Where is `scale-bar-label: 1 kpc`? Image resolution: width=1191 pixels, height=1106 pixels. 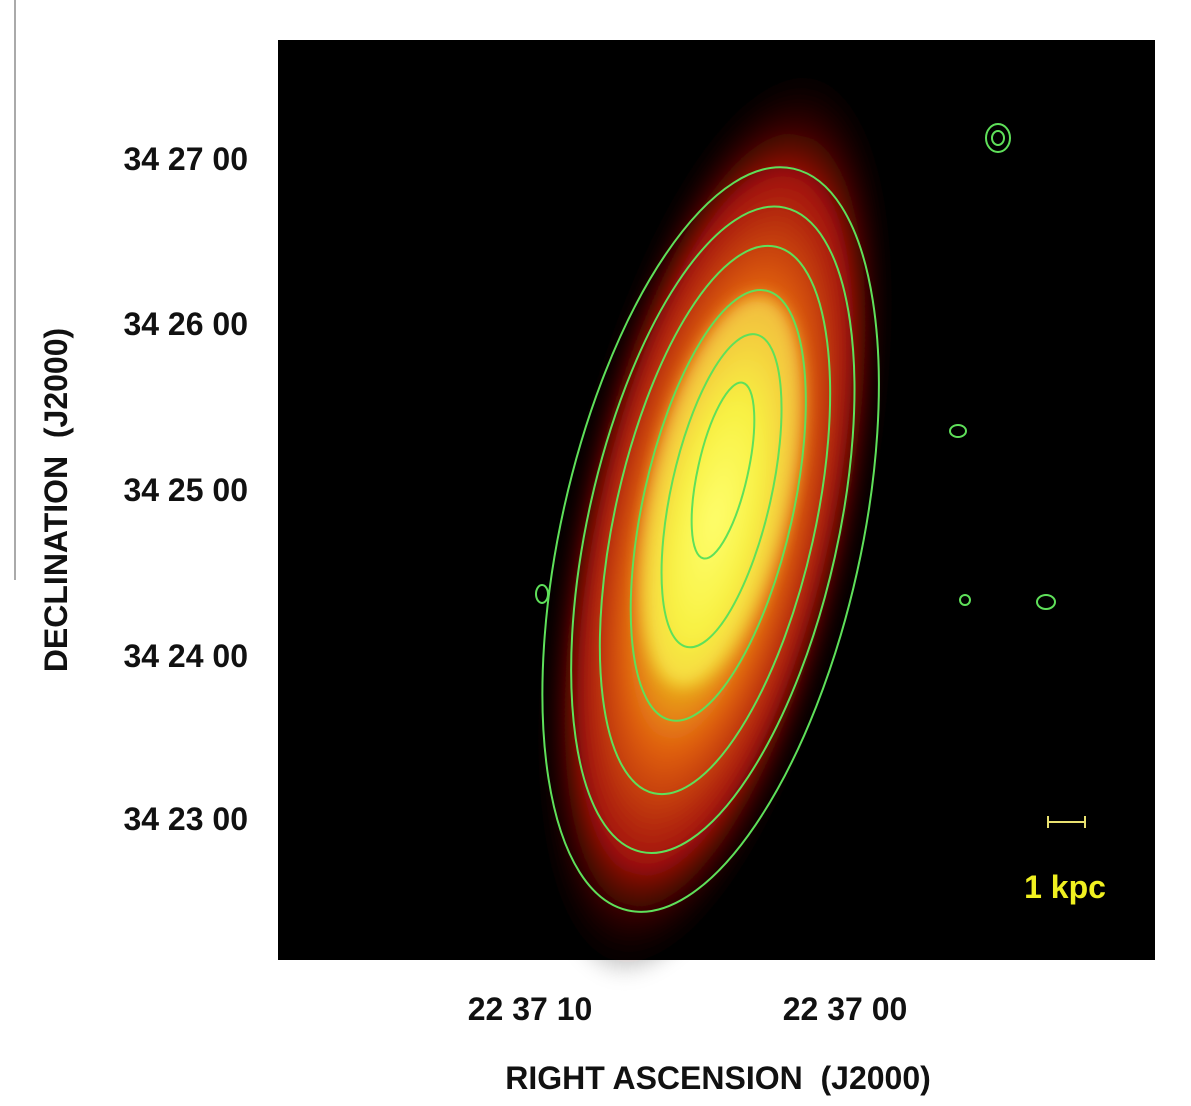
scale-bar-label: 1 kpc is located at coordinates (1065, 887).